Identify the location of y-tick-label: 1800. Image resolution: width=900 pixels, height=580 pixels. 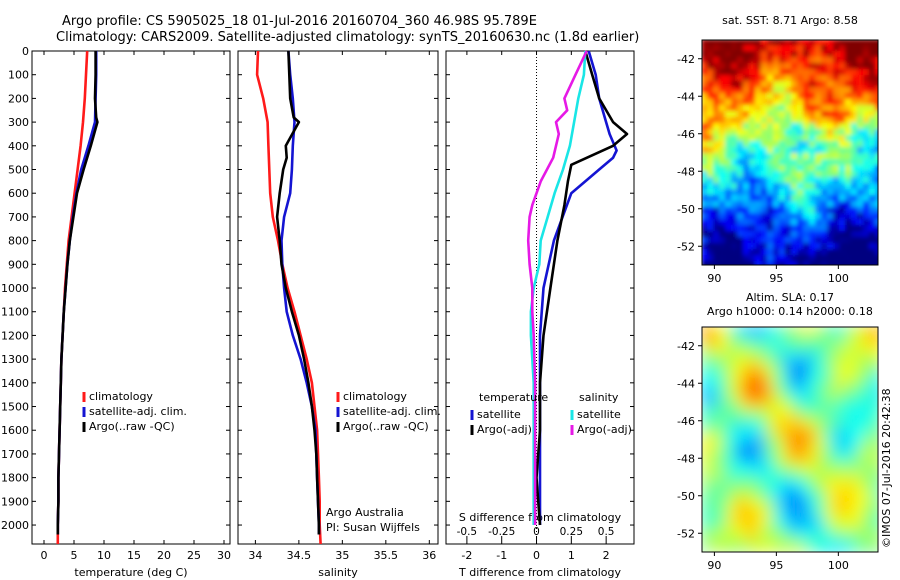
(15, 478).